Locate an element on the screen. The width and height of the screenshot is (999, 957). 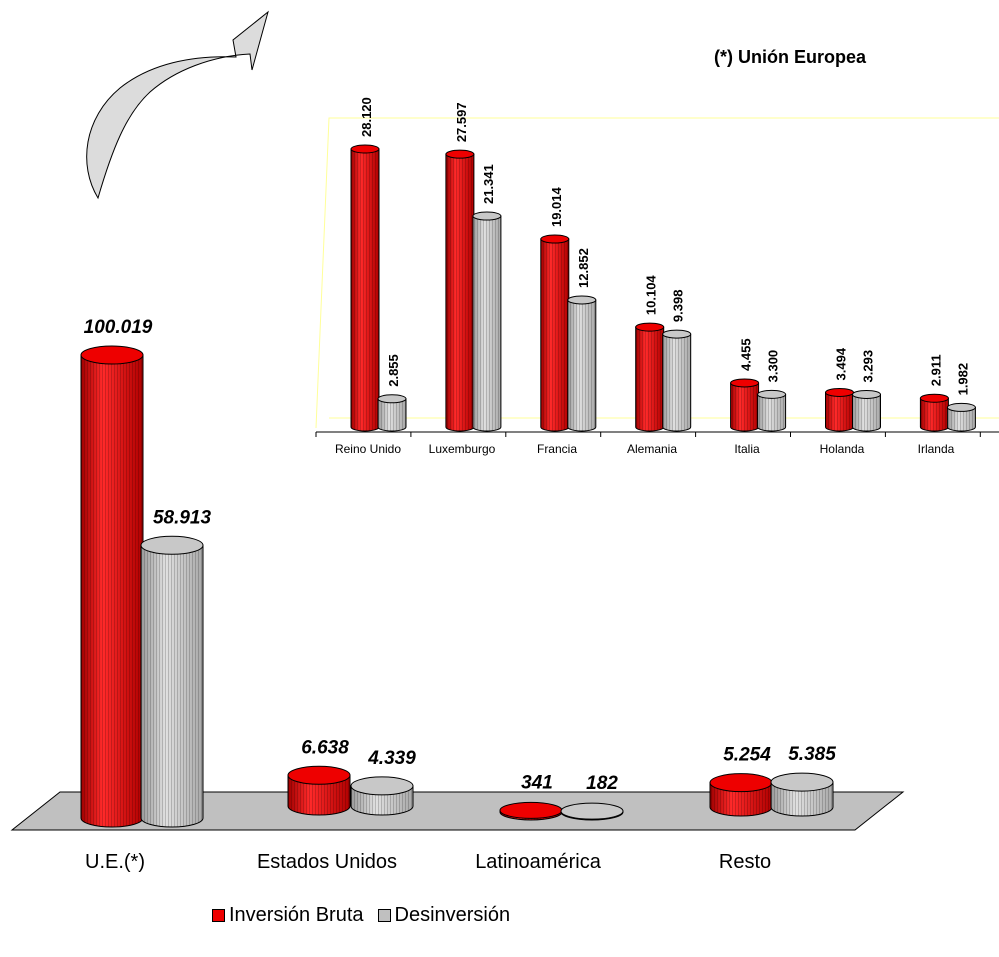
legend-label: Desinversión is located at coordinates (452, 915).